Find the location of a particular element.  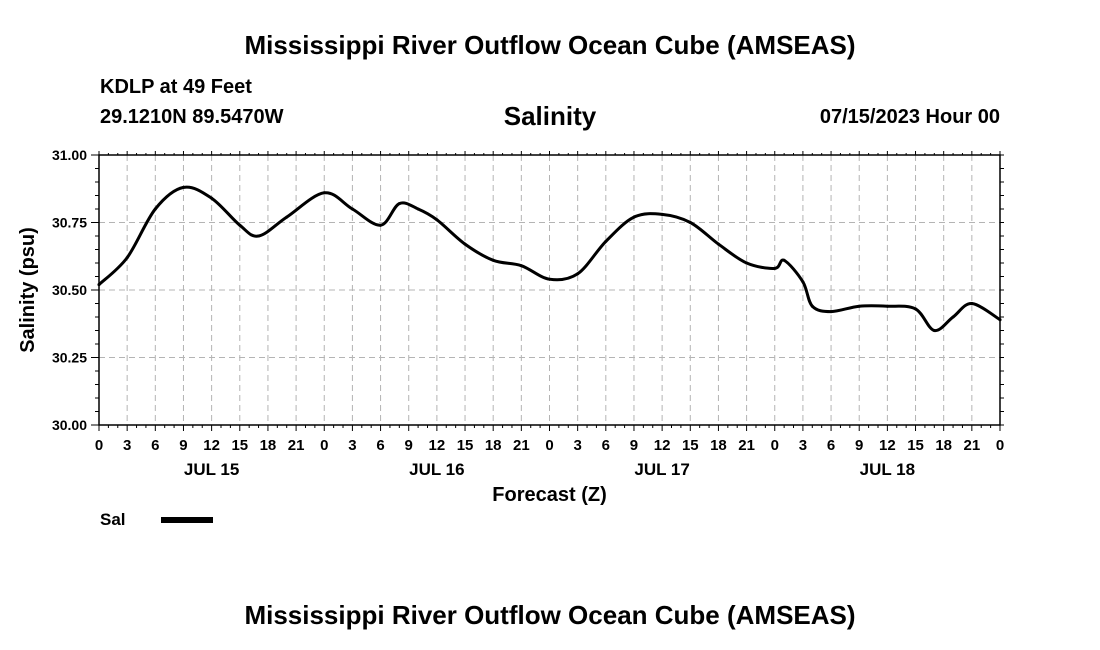

day-label: JUL 18 is located at coordinates (887, 469).